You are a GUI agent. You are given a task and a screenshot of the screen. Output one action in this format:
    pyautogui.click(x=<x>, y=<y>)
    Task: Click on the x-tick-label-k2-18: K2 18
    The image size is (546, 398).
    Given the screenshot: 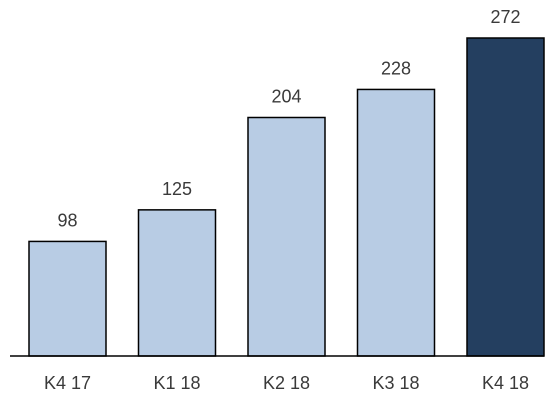 What is the action you would take?
    pyautogui.click(x=286, y=383)
    